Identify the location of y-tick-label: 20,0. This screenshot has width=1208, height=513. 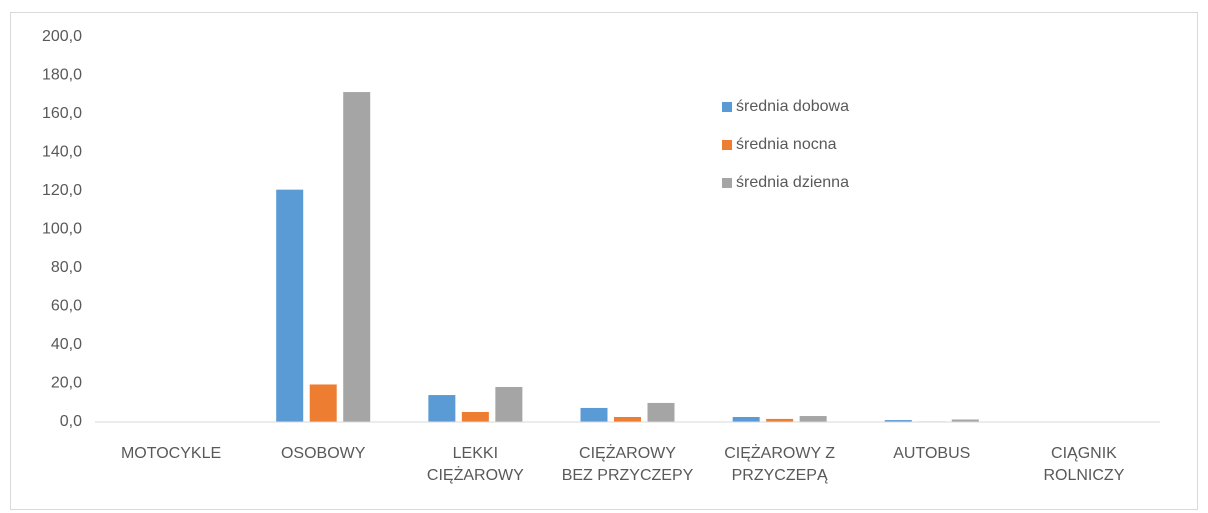
(66, 383).